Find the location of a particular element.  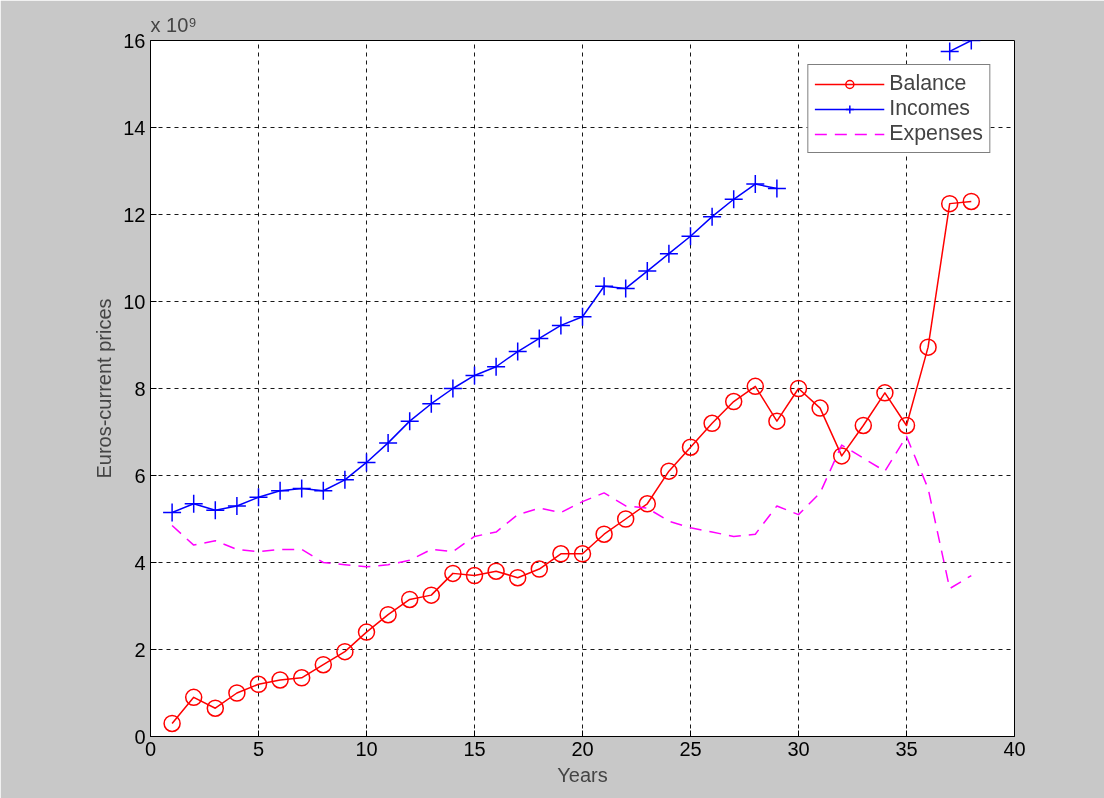

y-tick-label: 2 is located at coordinates (140, 649).